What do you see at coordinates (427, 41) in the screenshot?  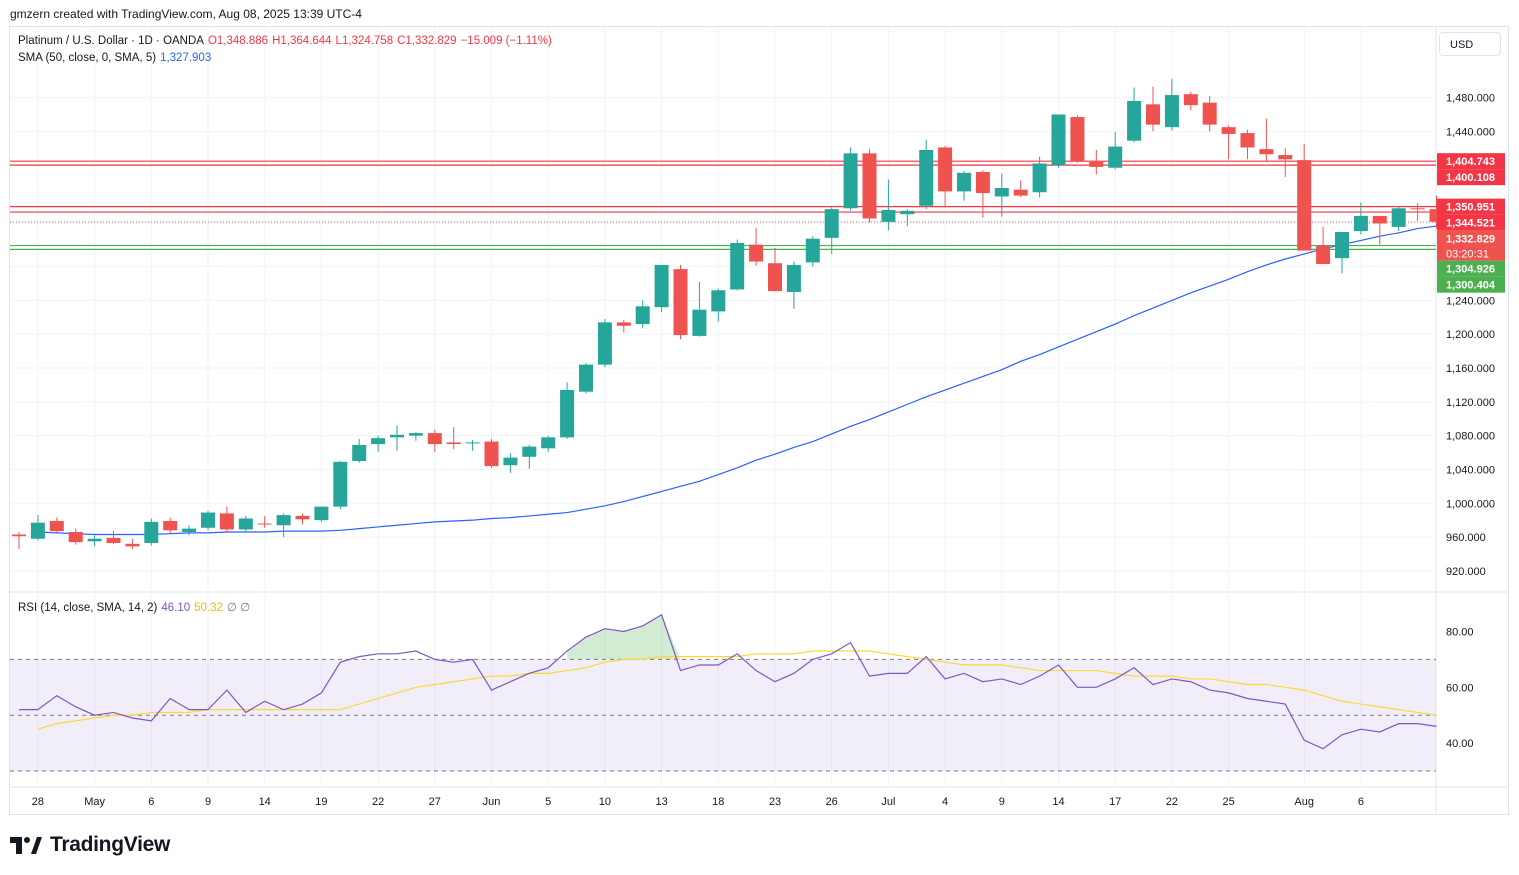 I see `ohlc-close: C1,332.829` at bounding box center [427, 41].